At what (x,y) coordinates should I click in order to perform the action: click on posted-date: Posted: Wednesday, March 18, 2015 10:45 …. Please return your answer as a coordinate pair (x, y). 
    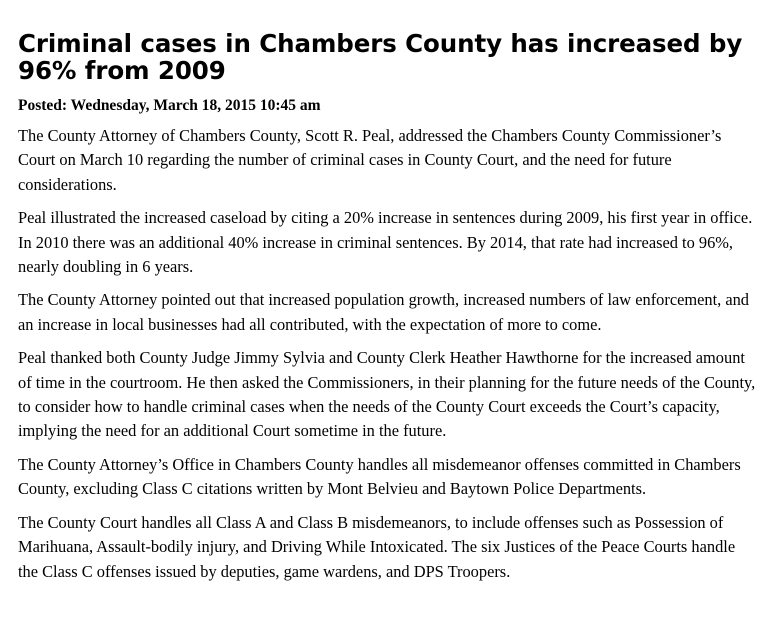
    Looking at the image, I should click on (169, 105).